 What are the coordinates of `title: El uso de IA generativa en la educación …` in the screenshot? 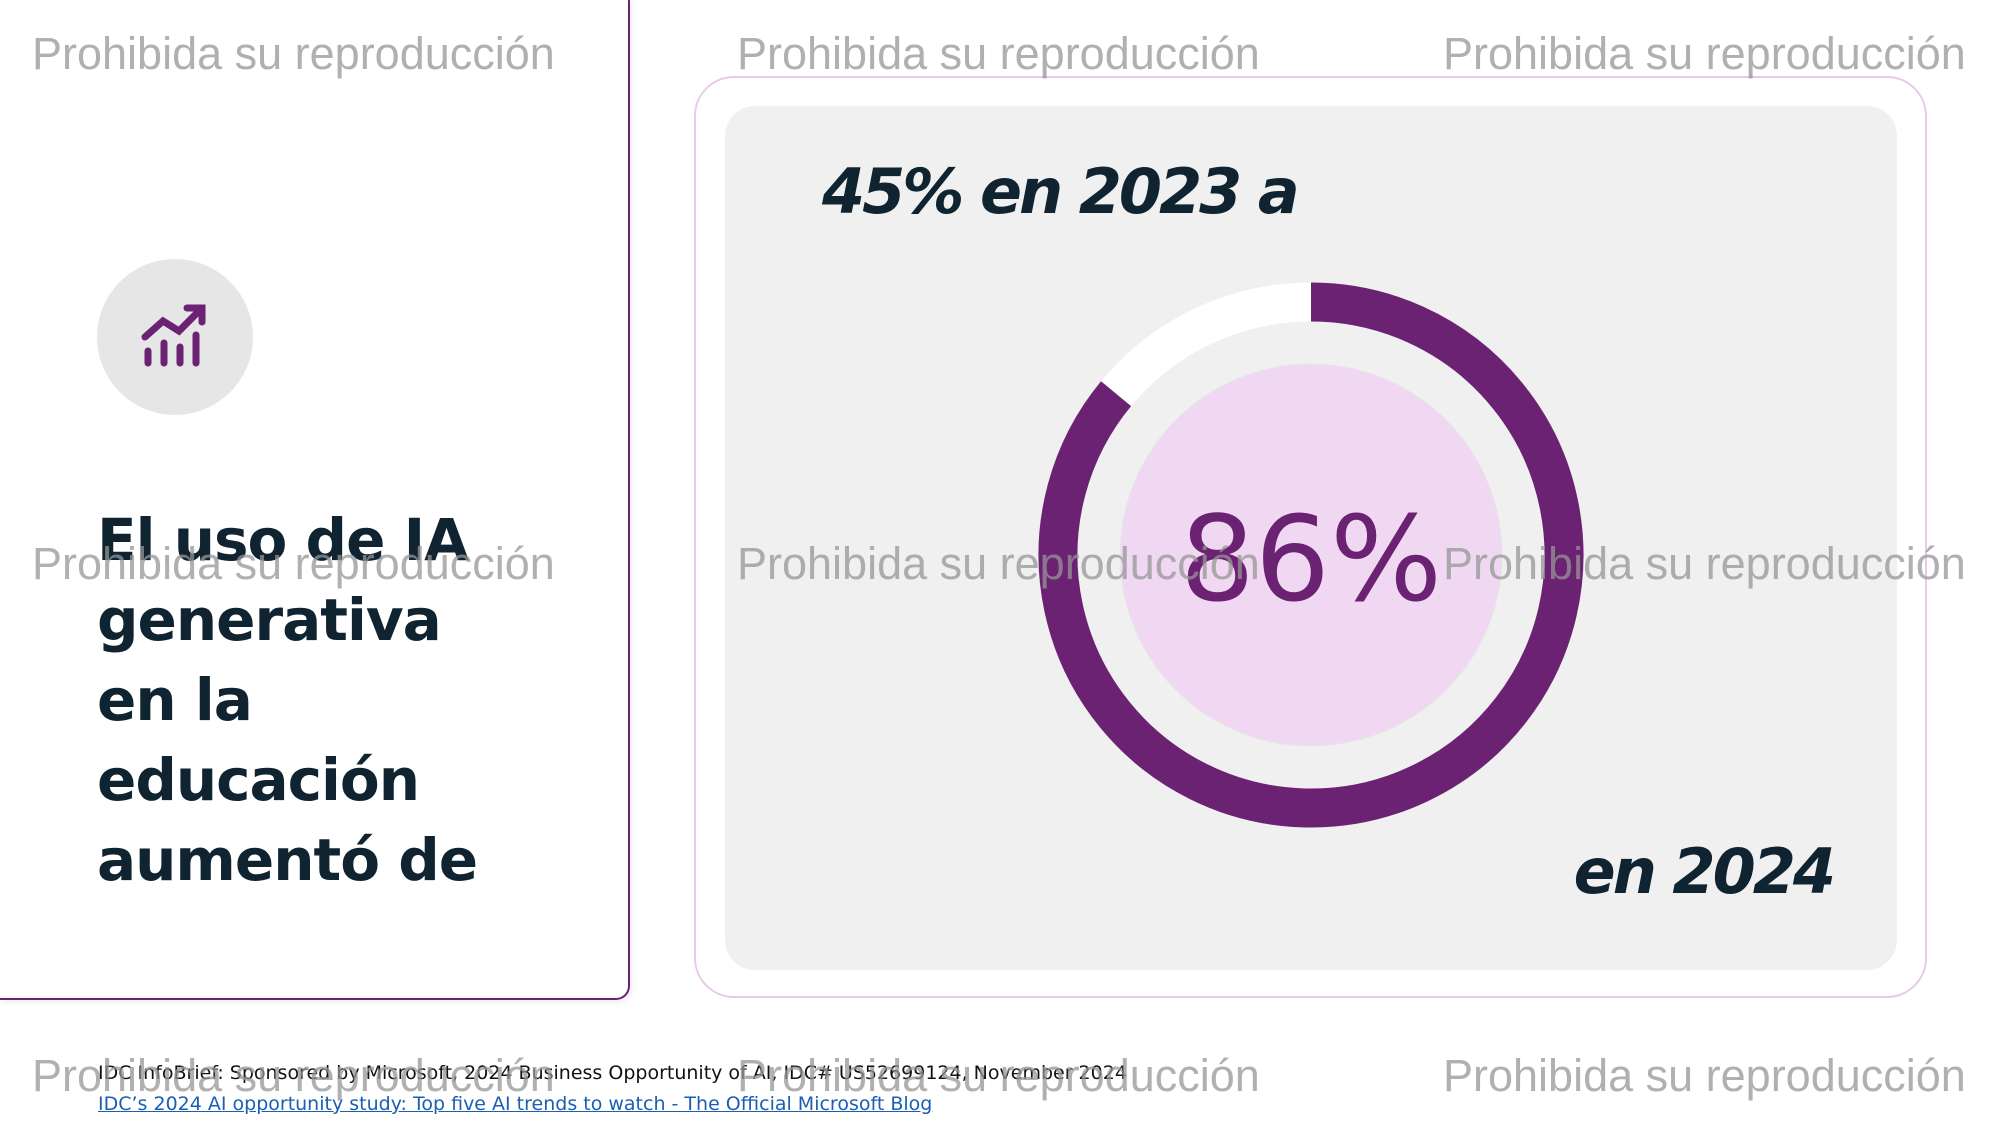 It's located at (287, 700).